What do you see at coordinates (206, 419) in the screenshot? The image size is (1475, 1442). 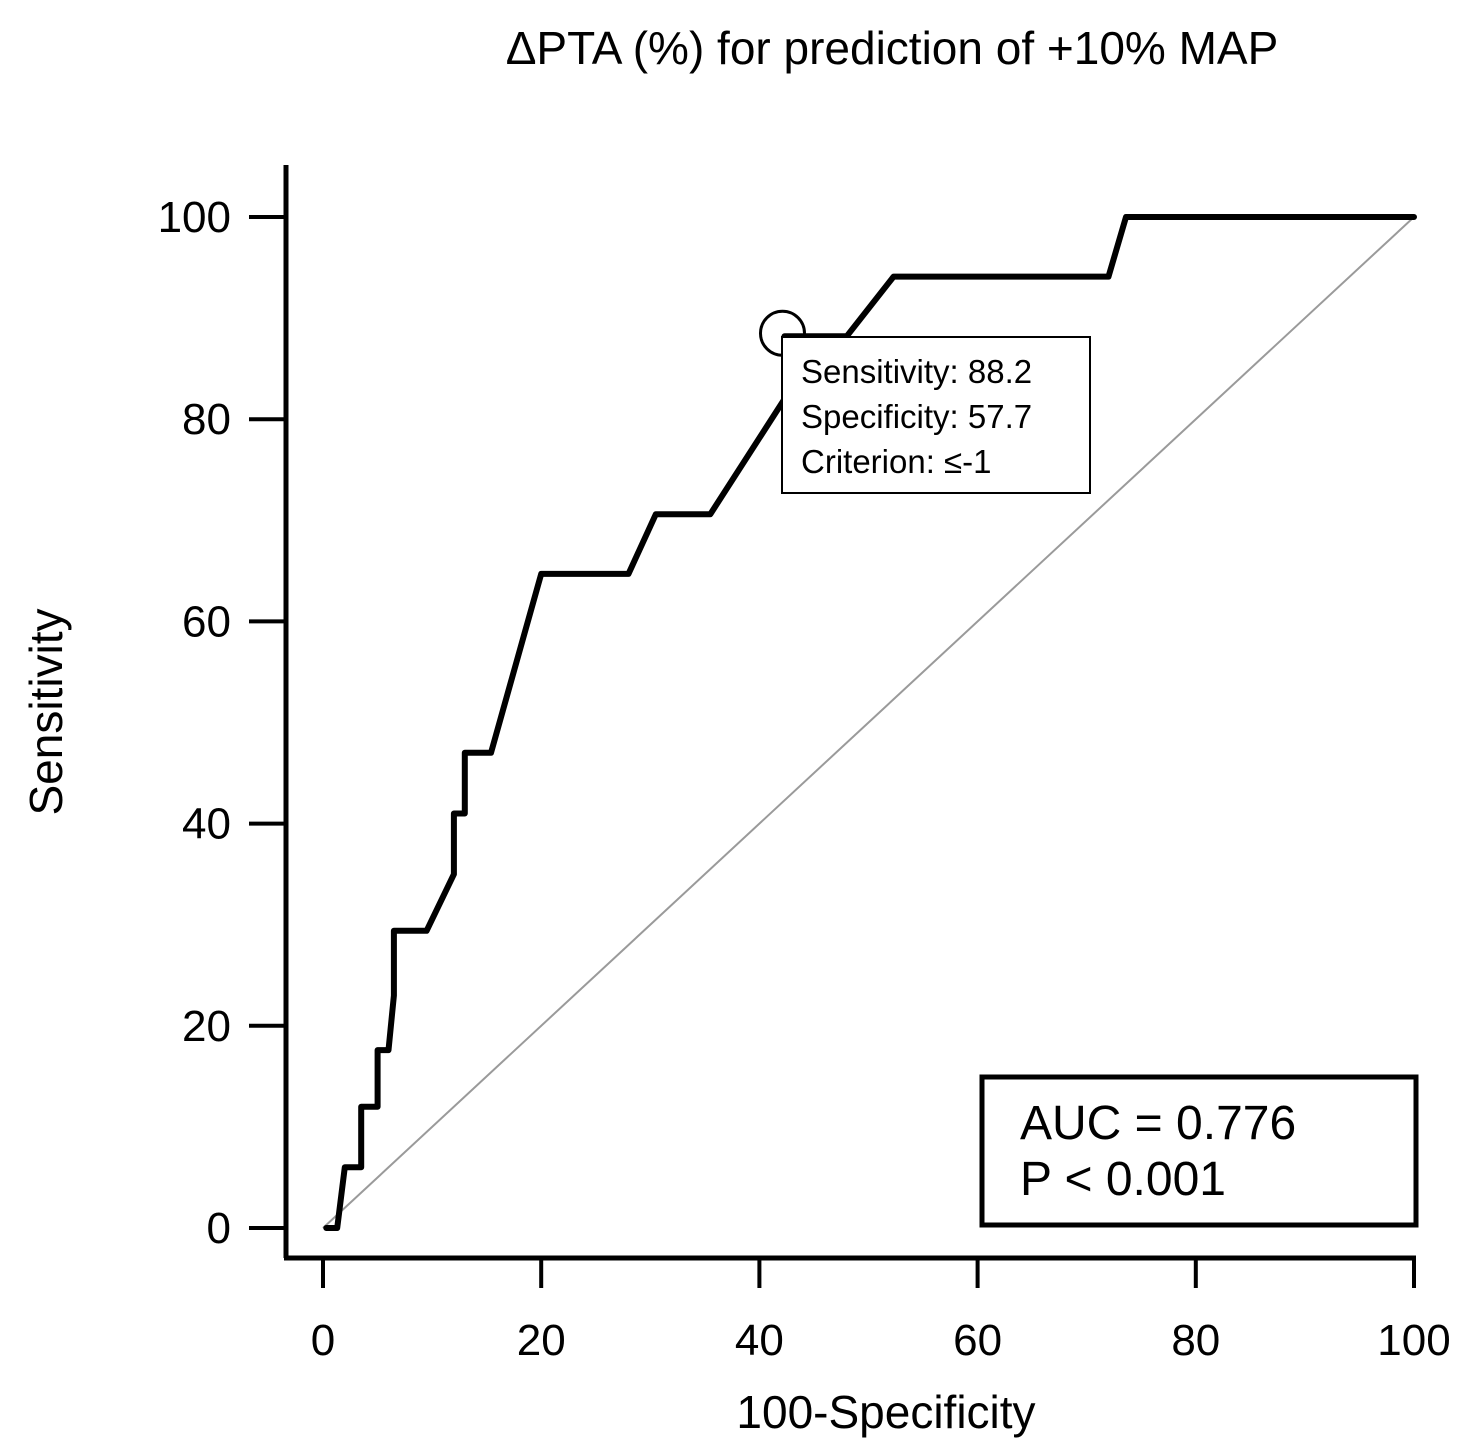 I see `y-tick-label: 80` at bounding box center [206, 419].